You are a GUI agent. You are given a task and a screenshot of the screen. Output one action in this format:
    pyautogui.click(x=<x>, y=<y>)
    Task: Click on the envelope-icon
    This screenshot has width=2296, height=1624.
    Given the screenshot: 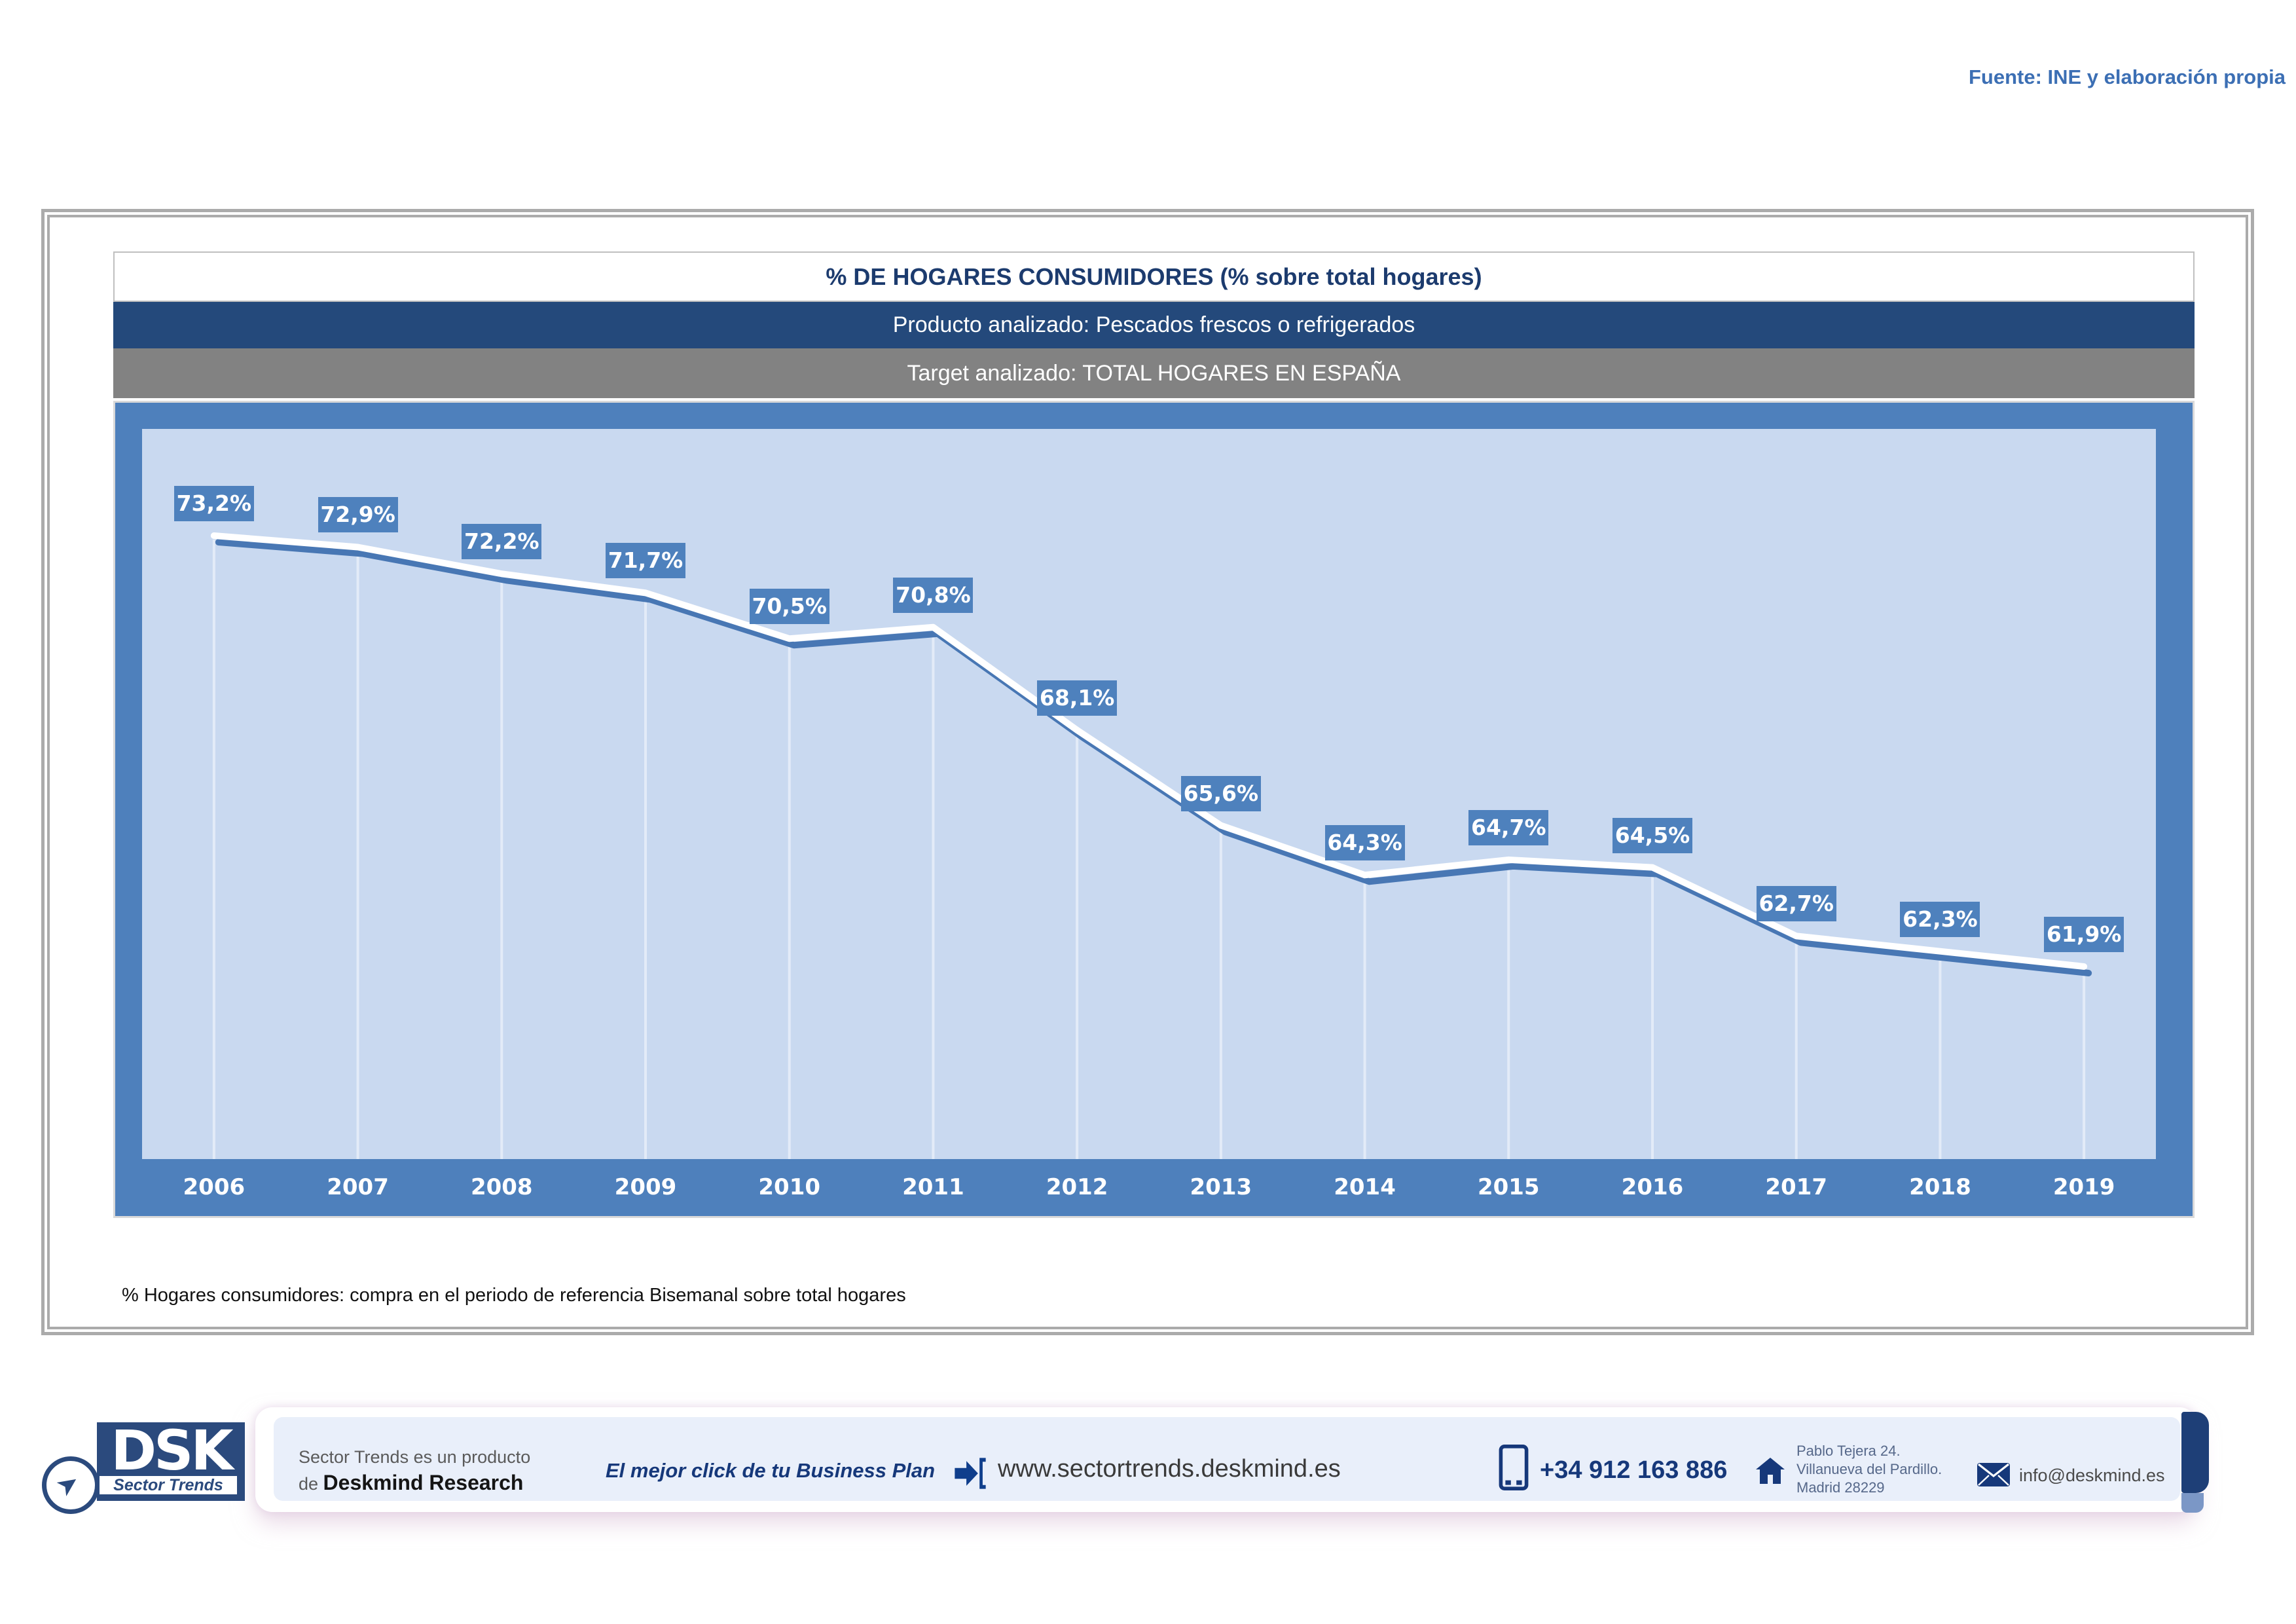 What is the action you would take?
    pyautogui.click(x=1993, y=1474)
    